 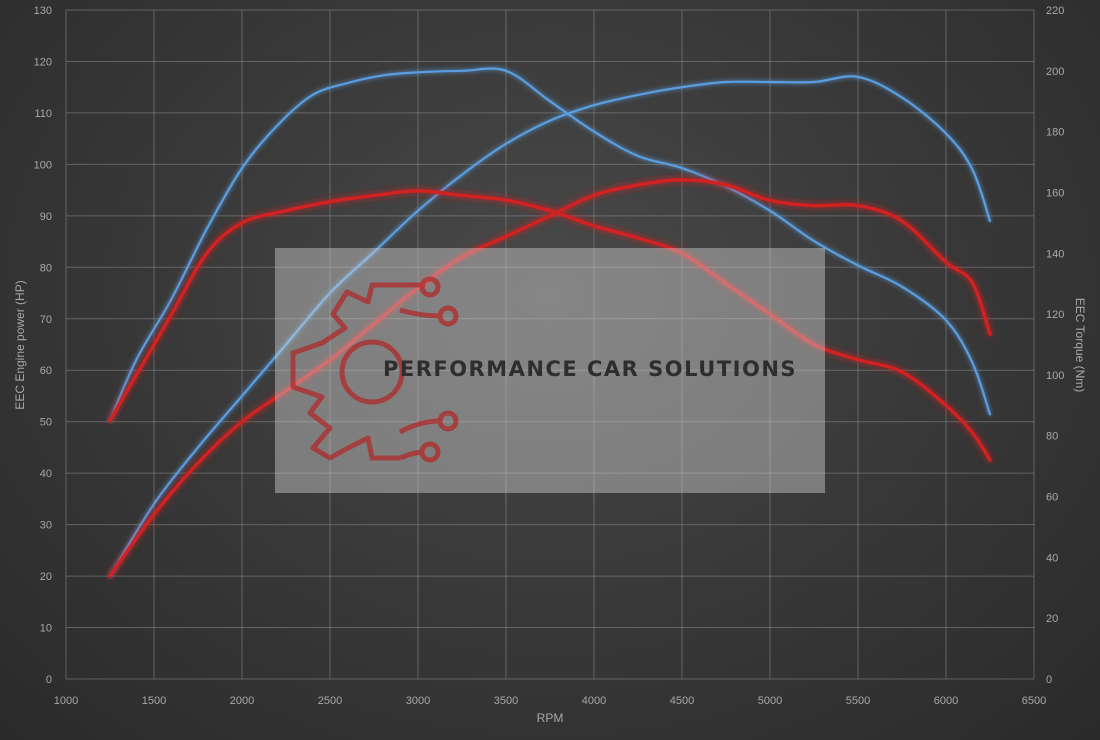 What do you see at coordinates (506, 701) in the screenshot?
I see `x-tick-label: 3500` at bounding box center [506, 701].